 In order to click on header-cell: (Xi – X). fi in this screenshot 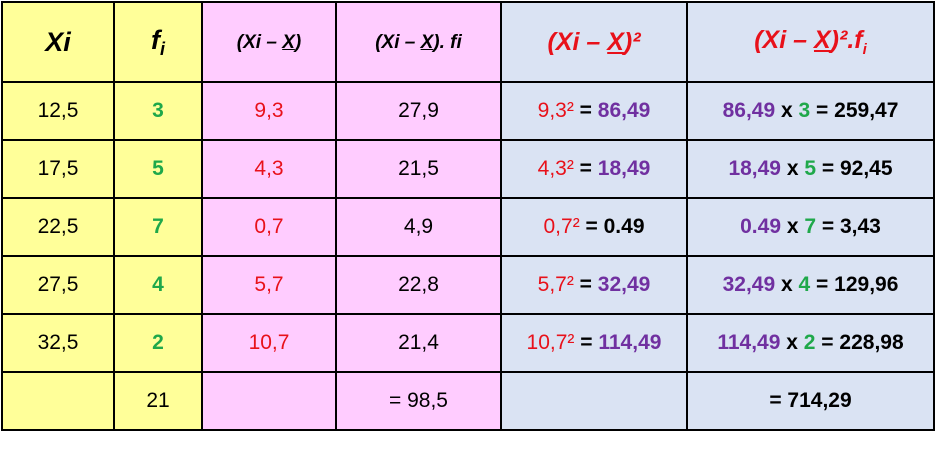, I will do `click(418, 42)`.